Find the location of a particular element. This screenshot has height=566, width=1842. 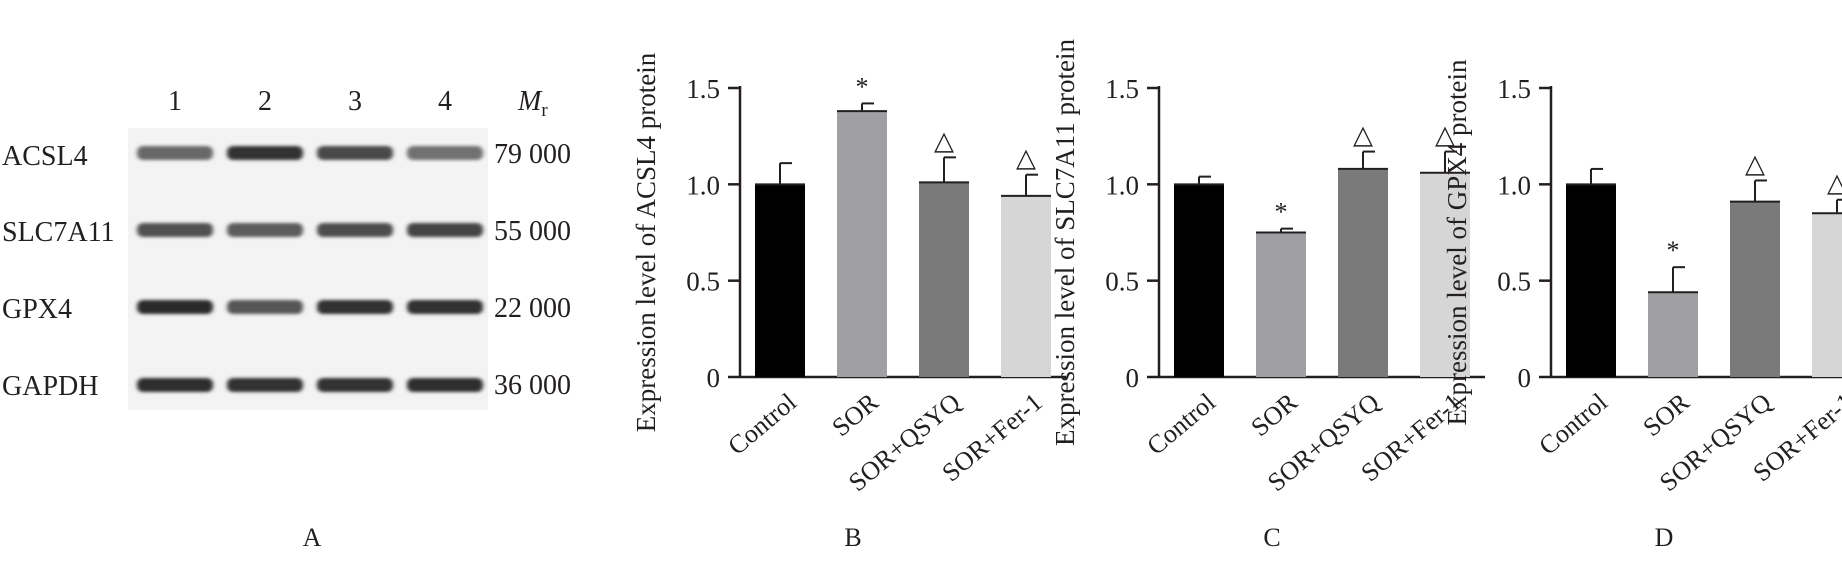

mr-subscript: r is located at coordinates (544, 110).